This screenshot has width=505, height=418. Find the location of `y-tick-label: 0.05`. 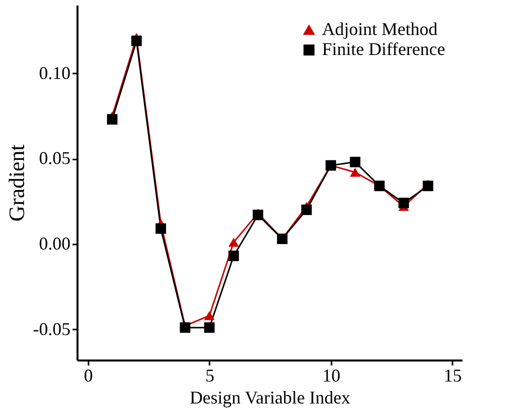

y-tick-label: 0.05 is located at coordinates (54, 158).